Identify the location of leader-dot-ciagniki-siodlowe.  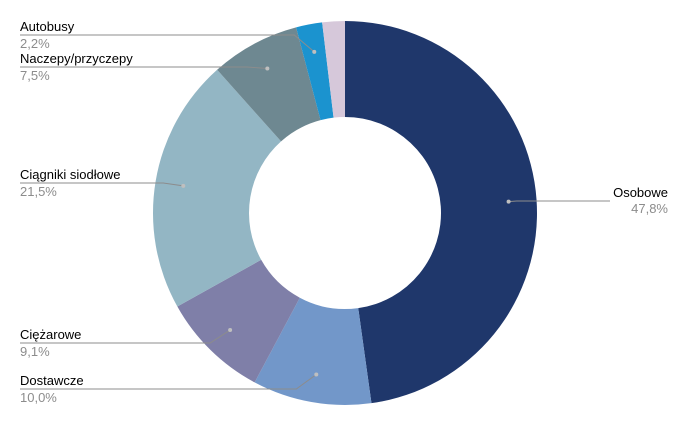
(183, 185).